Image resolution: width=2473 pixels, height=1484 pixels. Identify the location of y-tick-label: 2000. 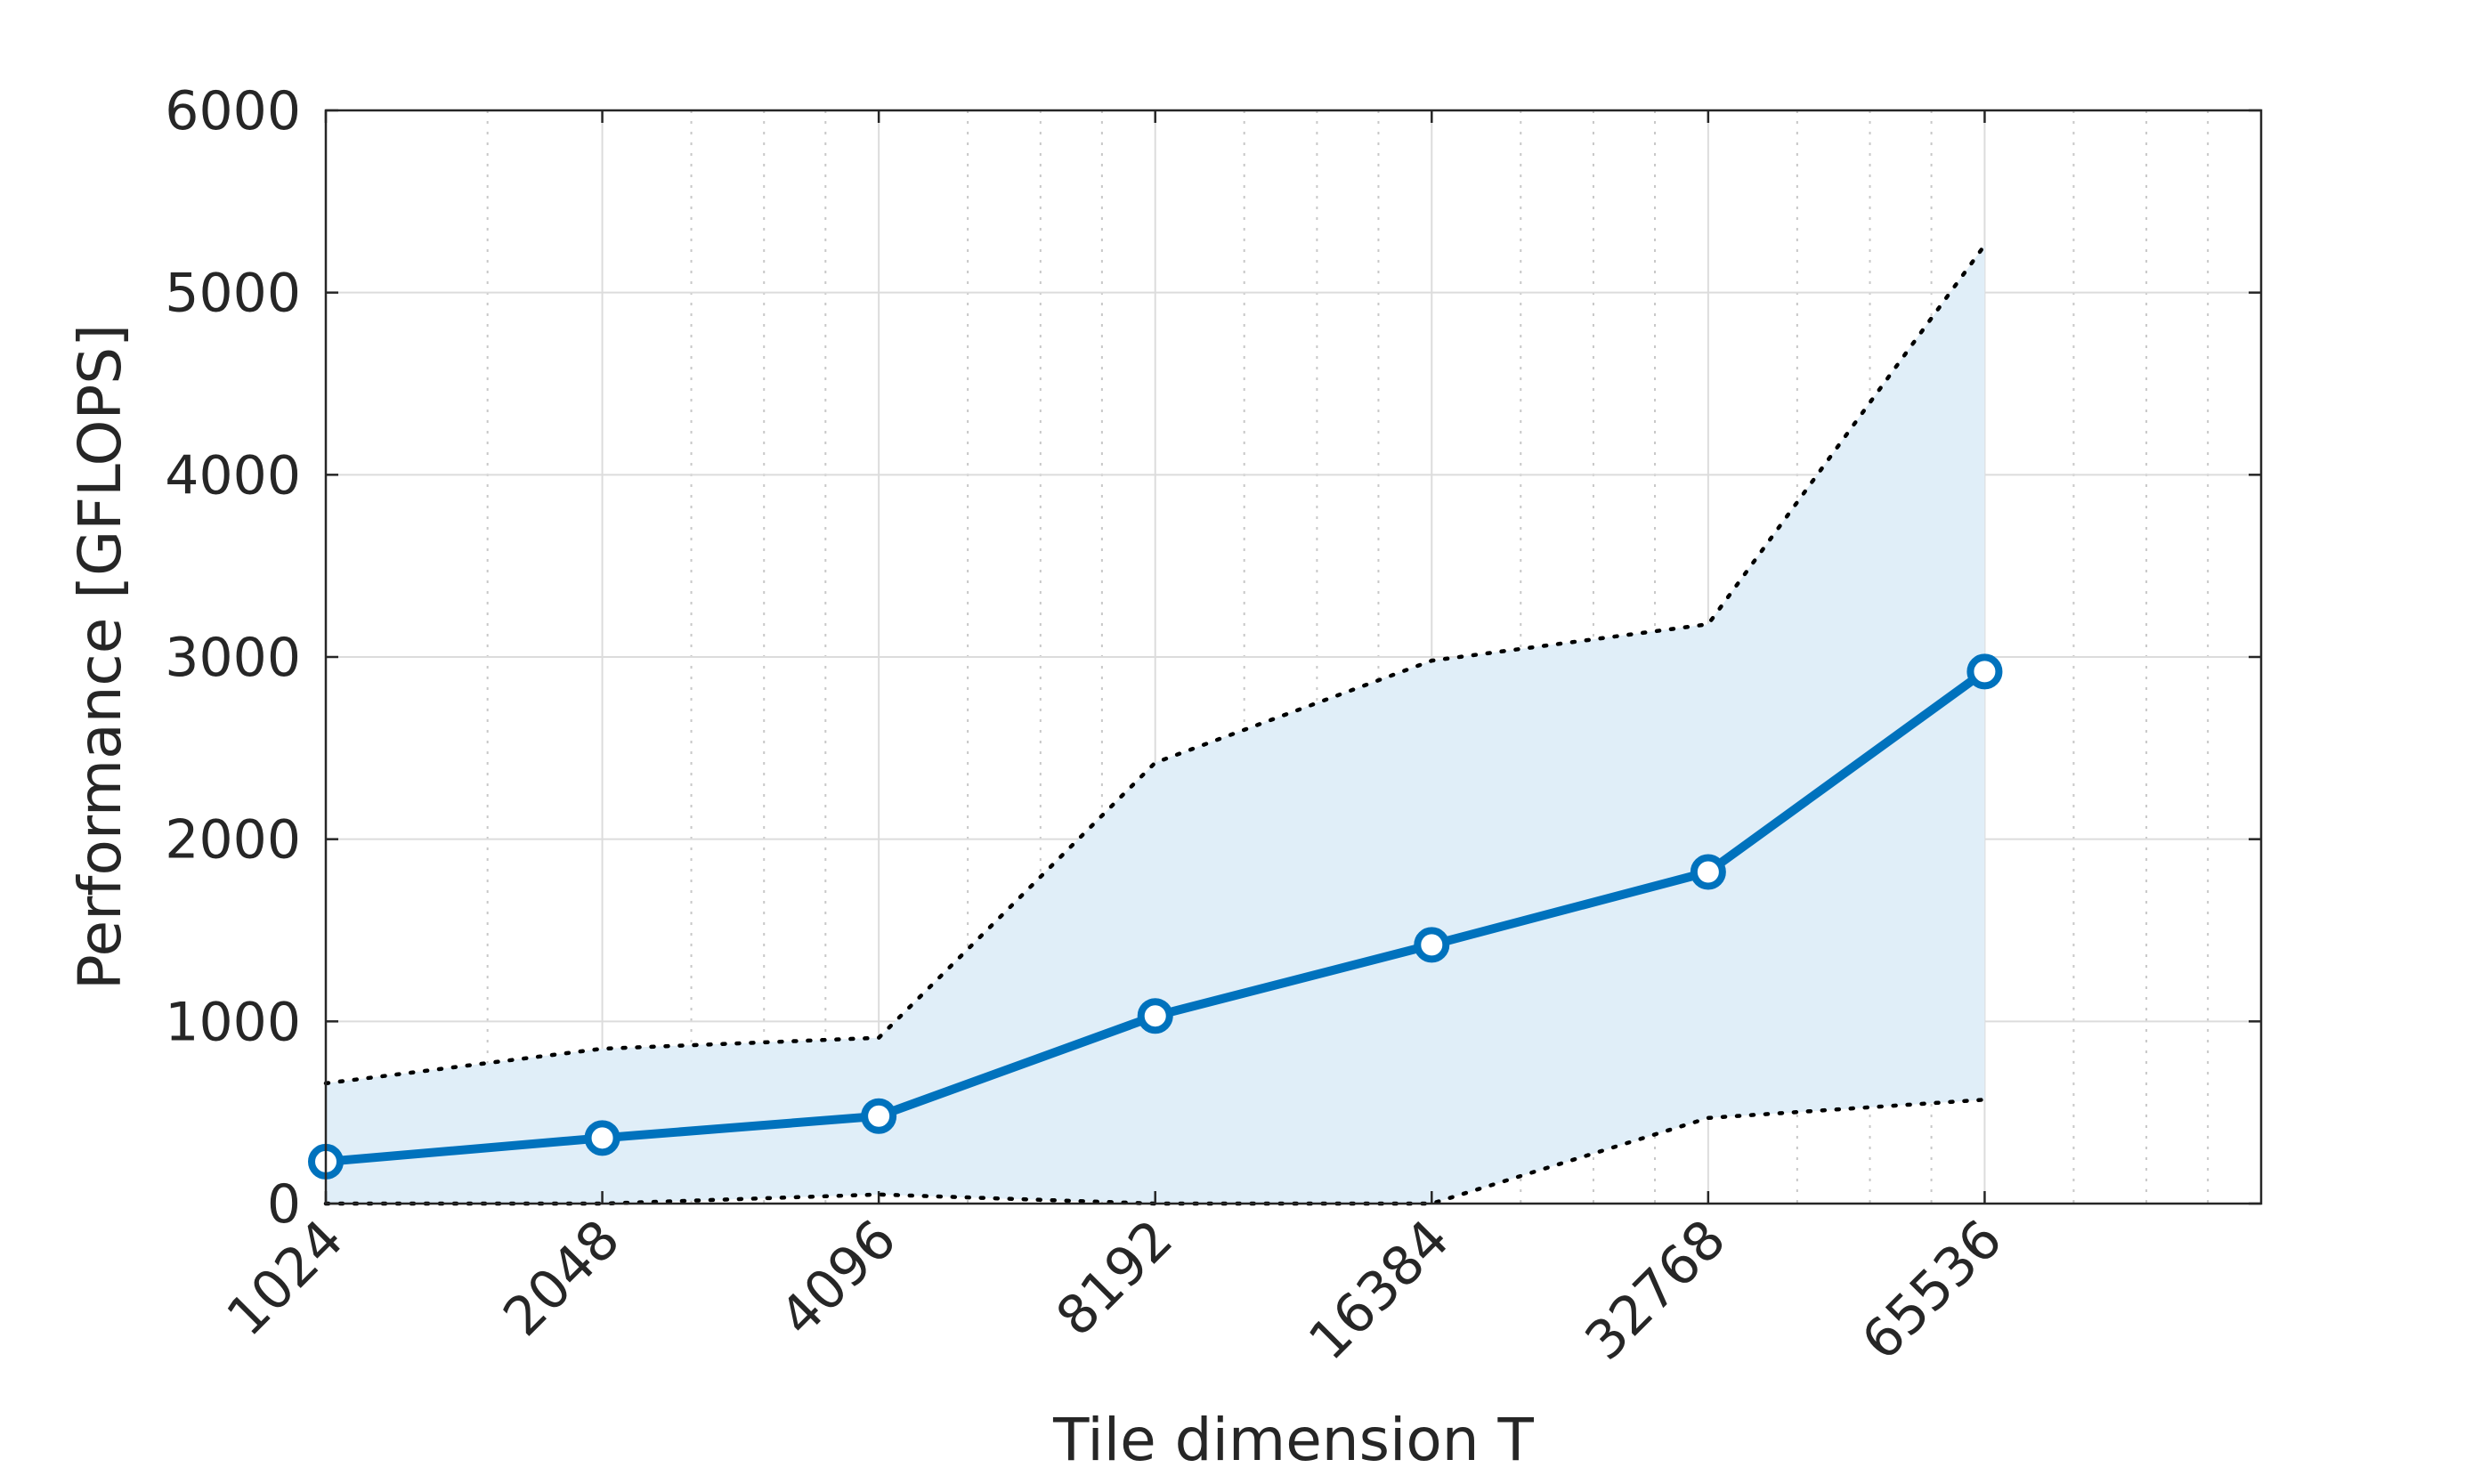
(233, 840).